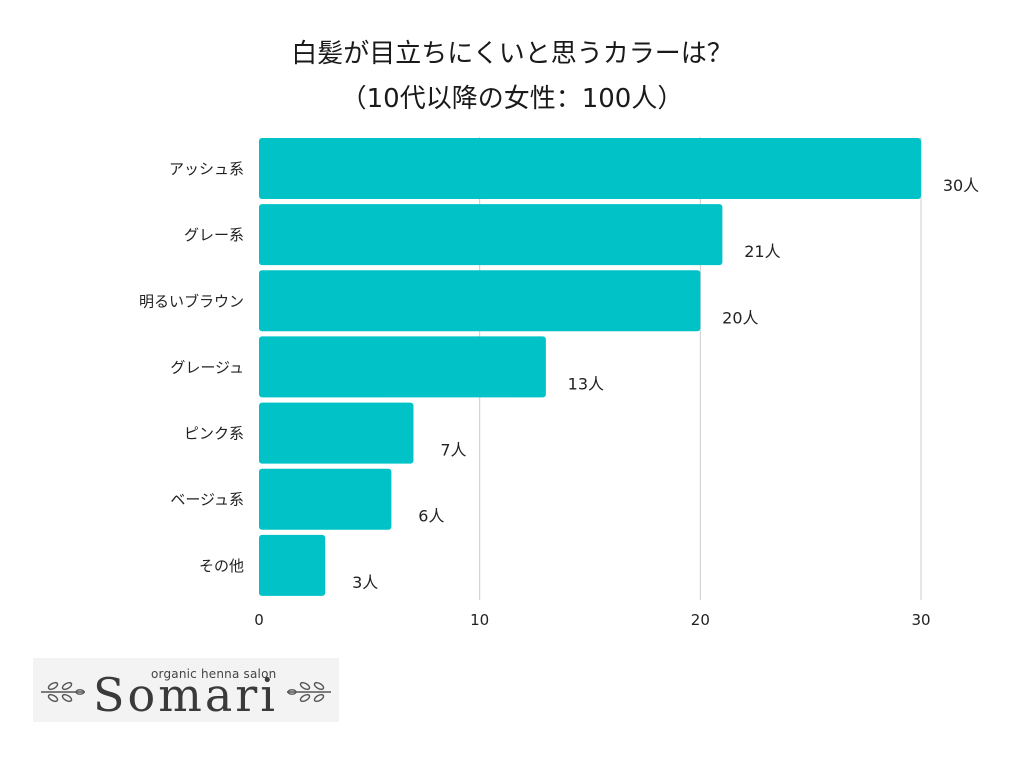 Image resolution: width=1024 pixels, height=768 pixels. Describe the element at coordinates (740, 317) in the screenshot. I see `data-label: 20人` at that location.